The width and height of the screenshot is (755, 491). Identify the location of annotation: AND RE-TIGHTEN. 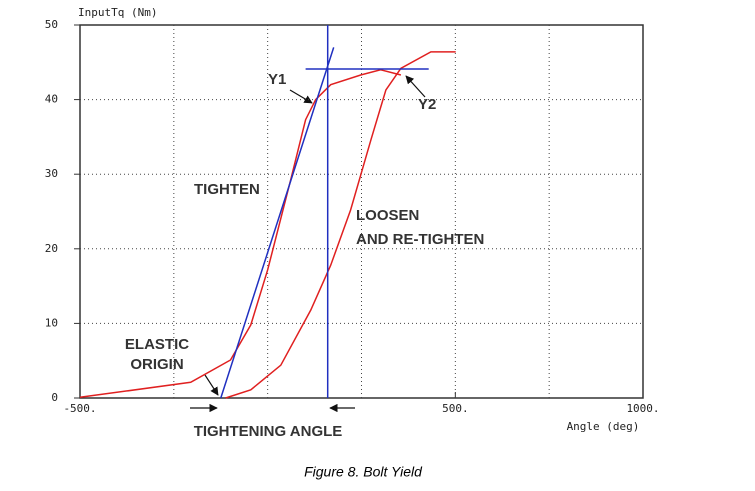
(420, 239).